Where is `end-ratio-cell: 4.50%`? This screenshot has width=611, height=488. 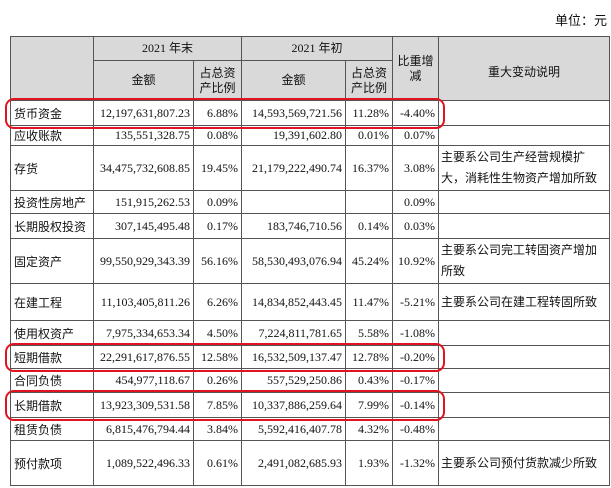
end-ratio-cell: 4.50% is located at coordinates (217, 333).